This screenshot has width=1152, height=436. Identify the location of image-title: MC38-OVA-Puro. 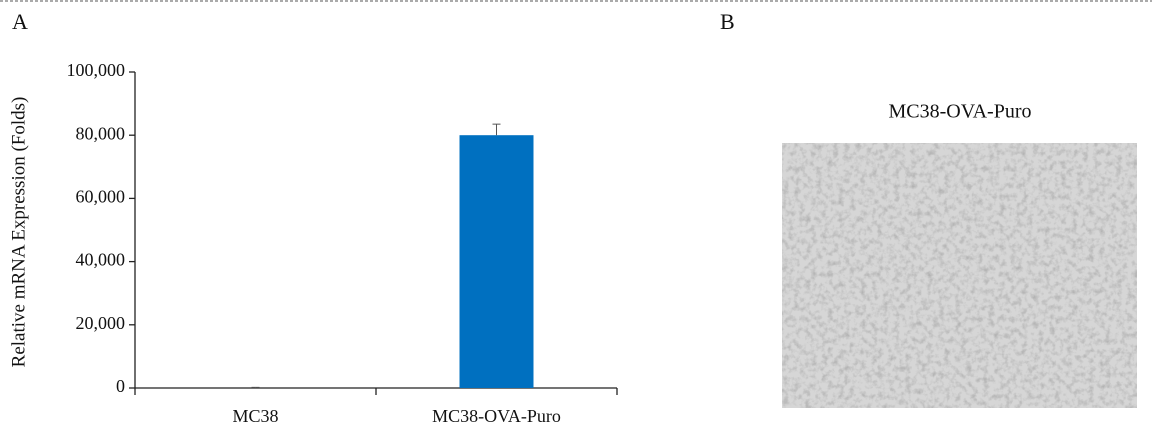
(960, 112).